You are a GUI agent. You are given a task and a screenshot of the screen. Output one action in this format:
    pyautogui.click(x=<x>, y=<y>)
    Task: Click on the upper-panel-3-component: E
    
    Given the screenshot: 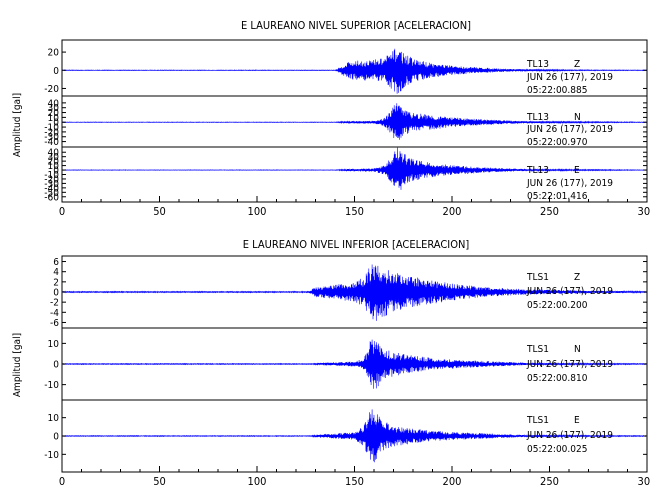 What is the action you would take?
    pyautogui.click(x=577, y=170)
    